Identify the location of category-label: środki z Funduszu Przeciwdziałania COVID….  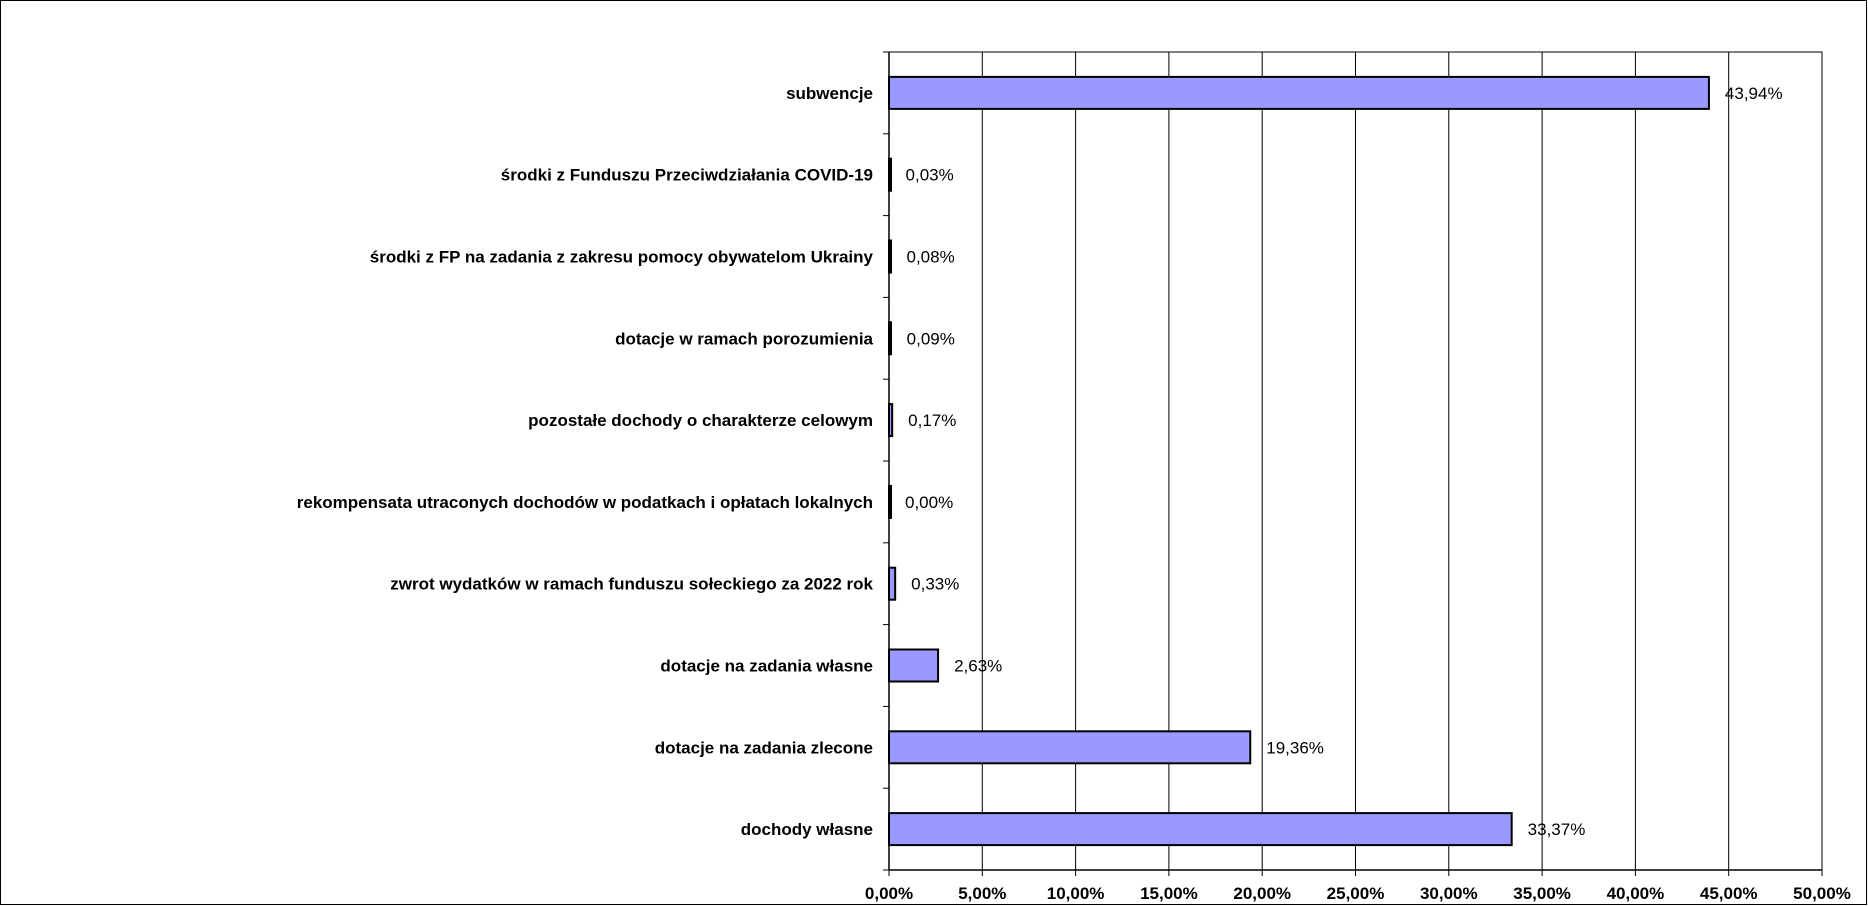
(687, 175).